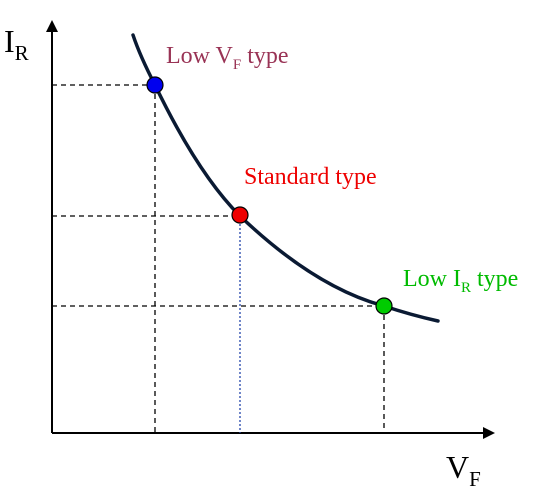 This screenshot has height=496, width=556. What do you see at coordinates (9, 41) in the screenshot?
I see `y-axis-label-main: I` at bounding box center [9, 41].